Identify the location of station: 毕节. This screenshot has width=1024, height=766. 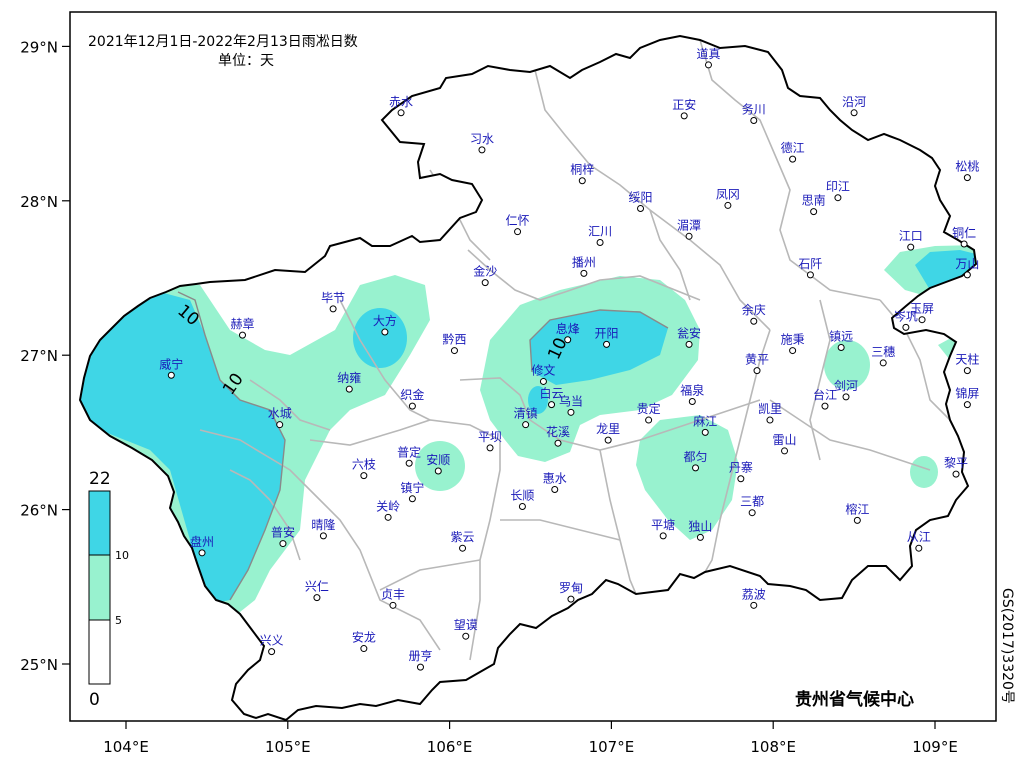
(333, 302).